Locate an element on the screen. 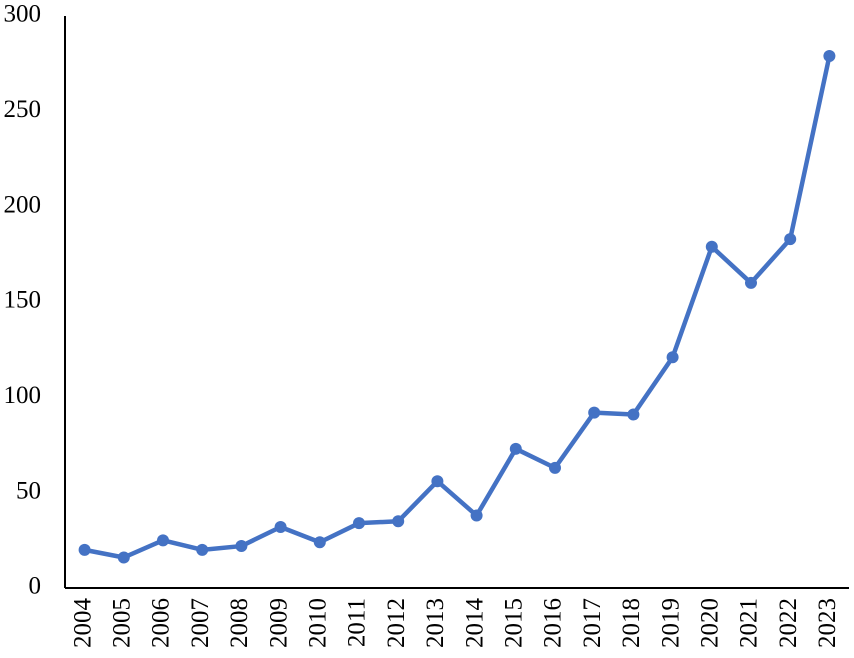  y-axis-tick-labels: 0 50 100 150 200 250 300 is located at coordinates (23, 300).